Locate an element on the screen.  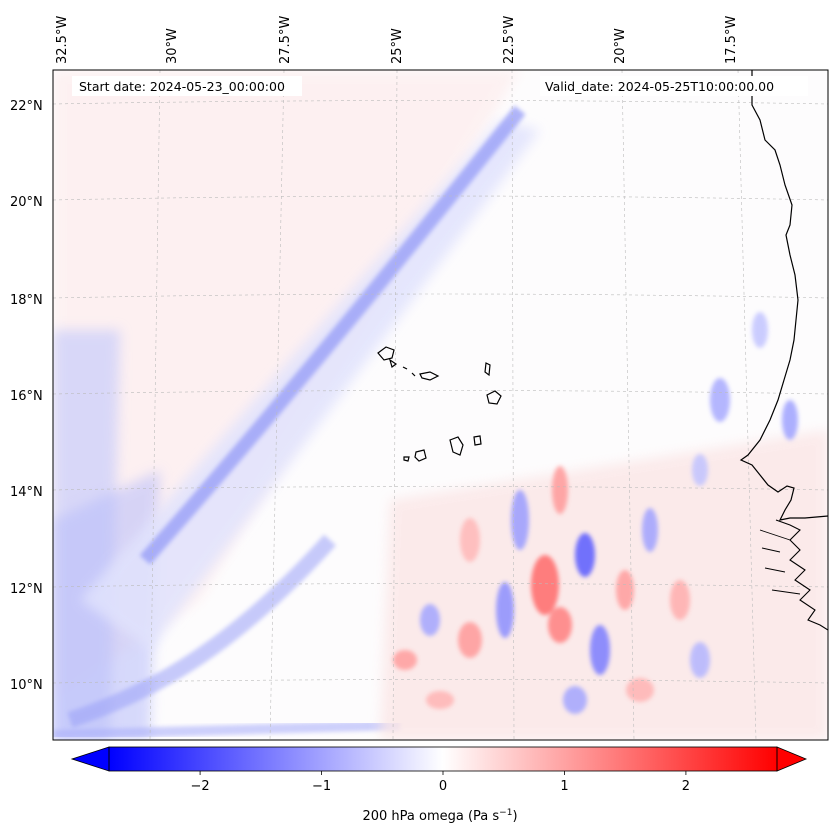
start-date-box is located at coordinates (187, 86).